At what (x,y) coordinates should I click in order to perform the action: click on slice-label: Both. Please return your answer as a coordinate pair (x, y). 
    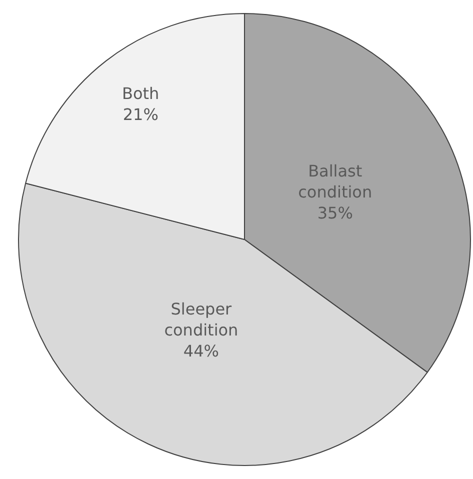
    Looking at the image, I should click on (141, 94).